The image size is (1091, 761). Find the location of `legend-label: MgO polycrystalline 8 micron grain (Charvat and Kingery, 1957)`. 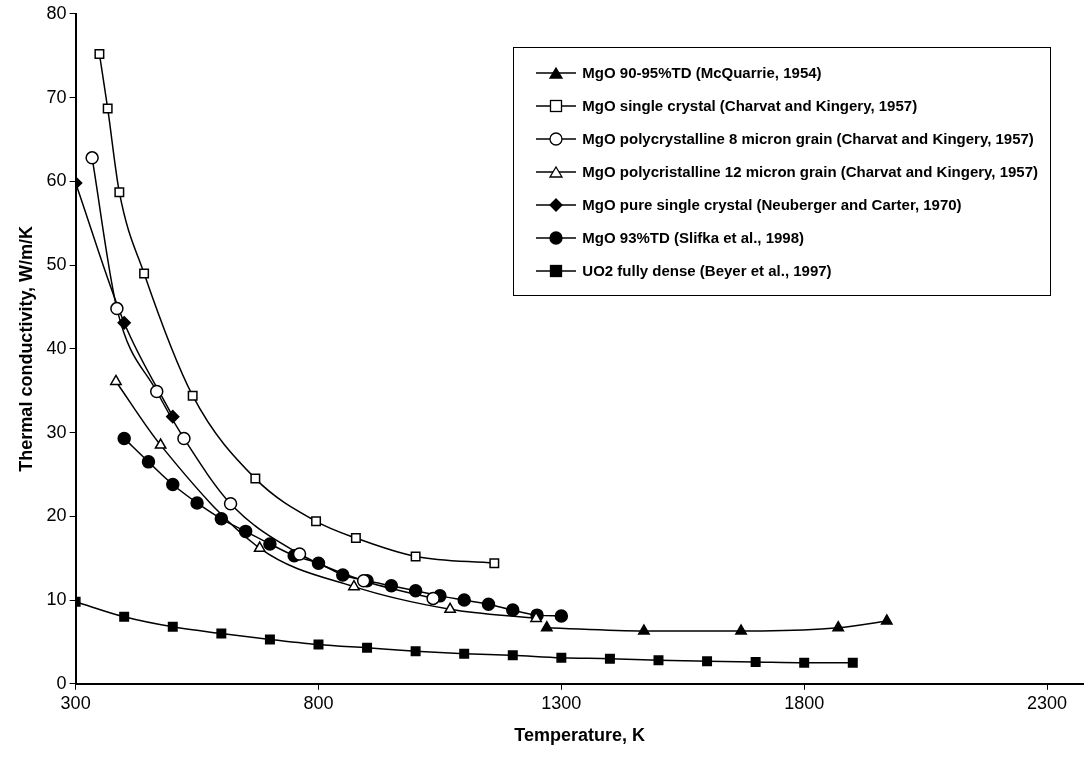

legend-label: MgO polycrystalline 8 micron grain (Charvat and Kingery, 1957) is located at coordinates (808, 138).